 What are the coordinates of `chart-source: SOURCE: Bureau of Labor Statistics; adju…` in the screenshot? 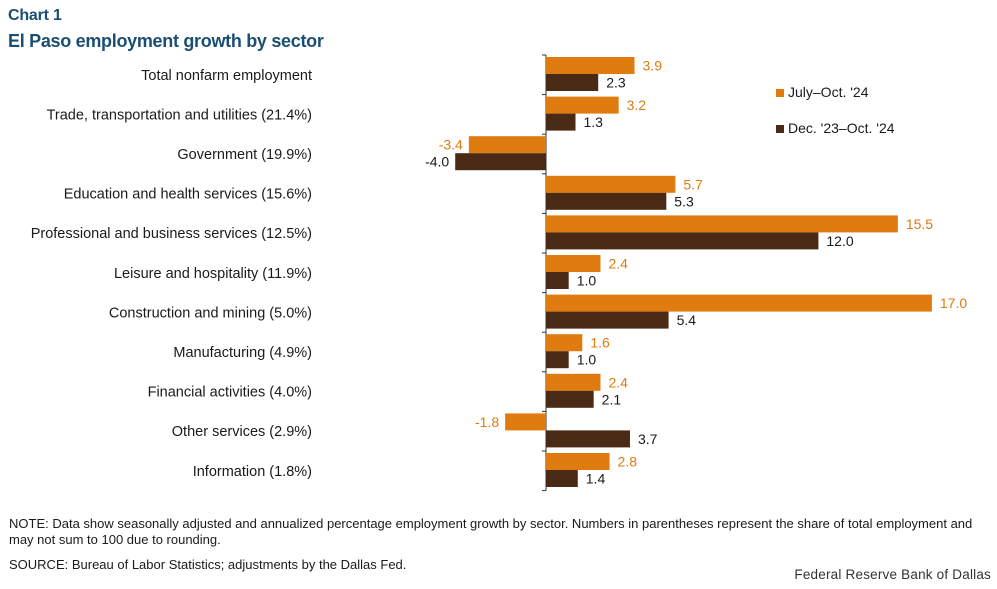 It's located at (208, 564).